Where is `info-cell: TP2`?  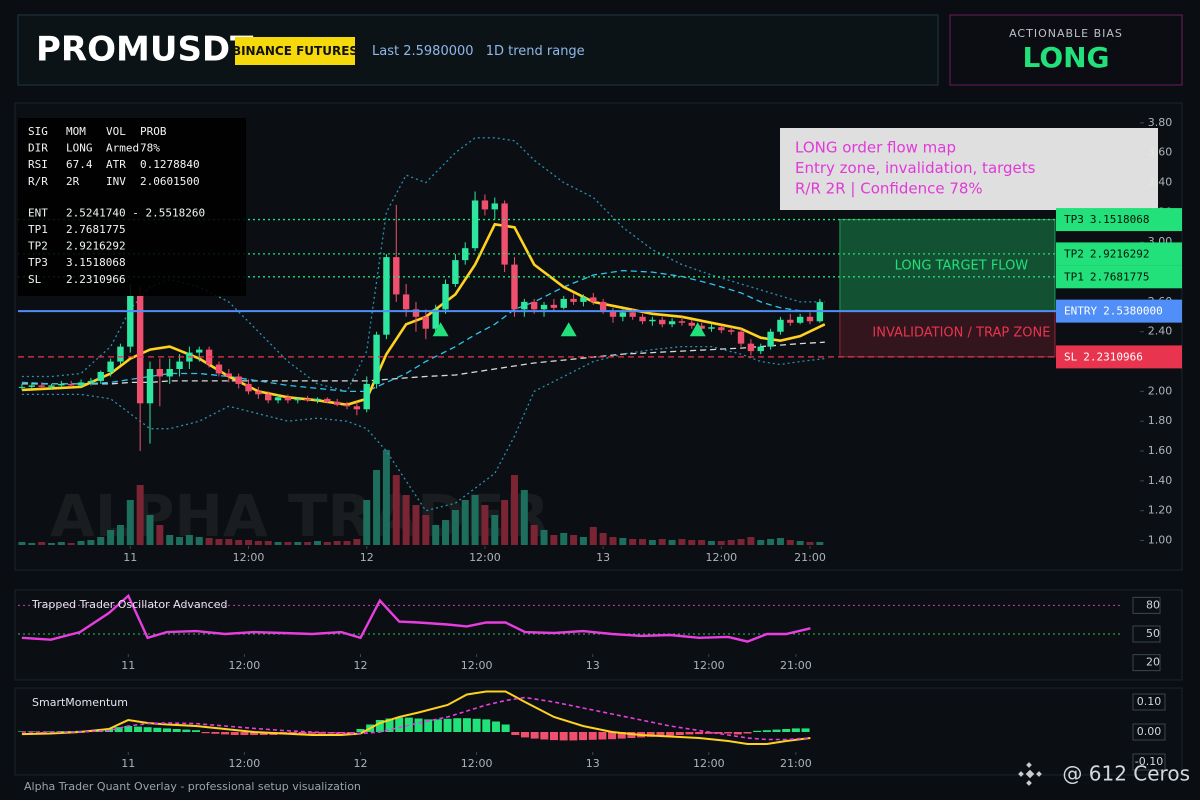 info-cell: TP2 is located at coordinates (38, 246).